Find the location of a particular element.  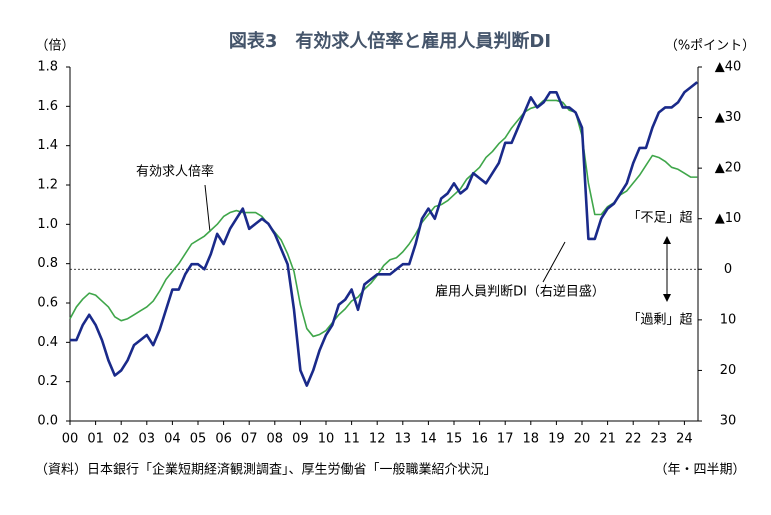

x-tick-label: 20 is located at coordinates (582, 439).